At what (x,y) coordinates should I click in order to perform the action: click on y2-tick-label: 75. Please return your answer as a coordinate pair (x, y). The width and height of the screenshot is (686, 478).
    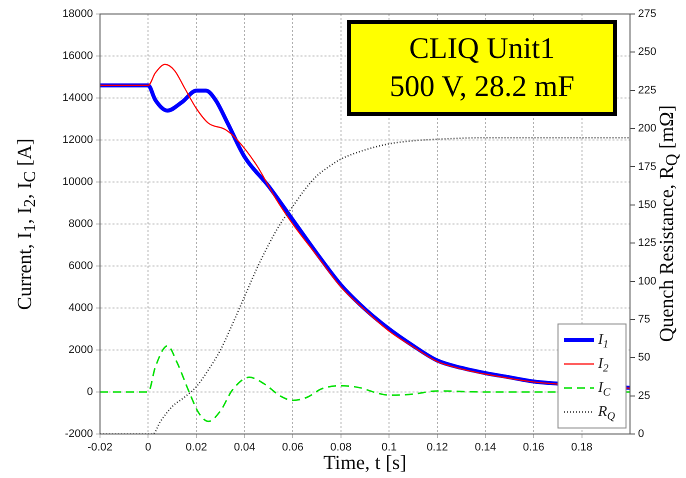
    Looking at the image, I should click on (644, 319).